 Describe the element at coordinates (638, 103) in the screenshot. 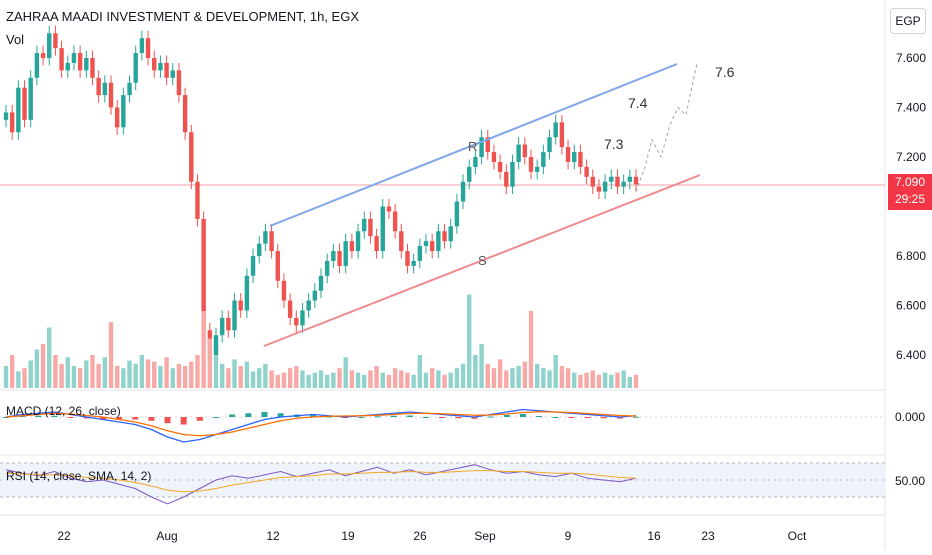

I see `target-label: 7.4` at that location.